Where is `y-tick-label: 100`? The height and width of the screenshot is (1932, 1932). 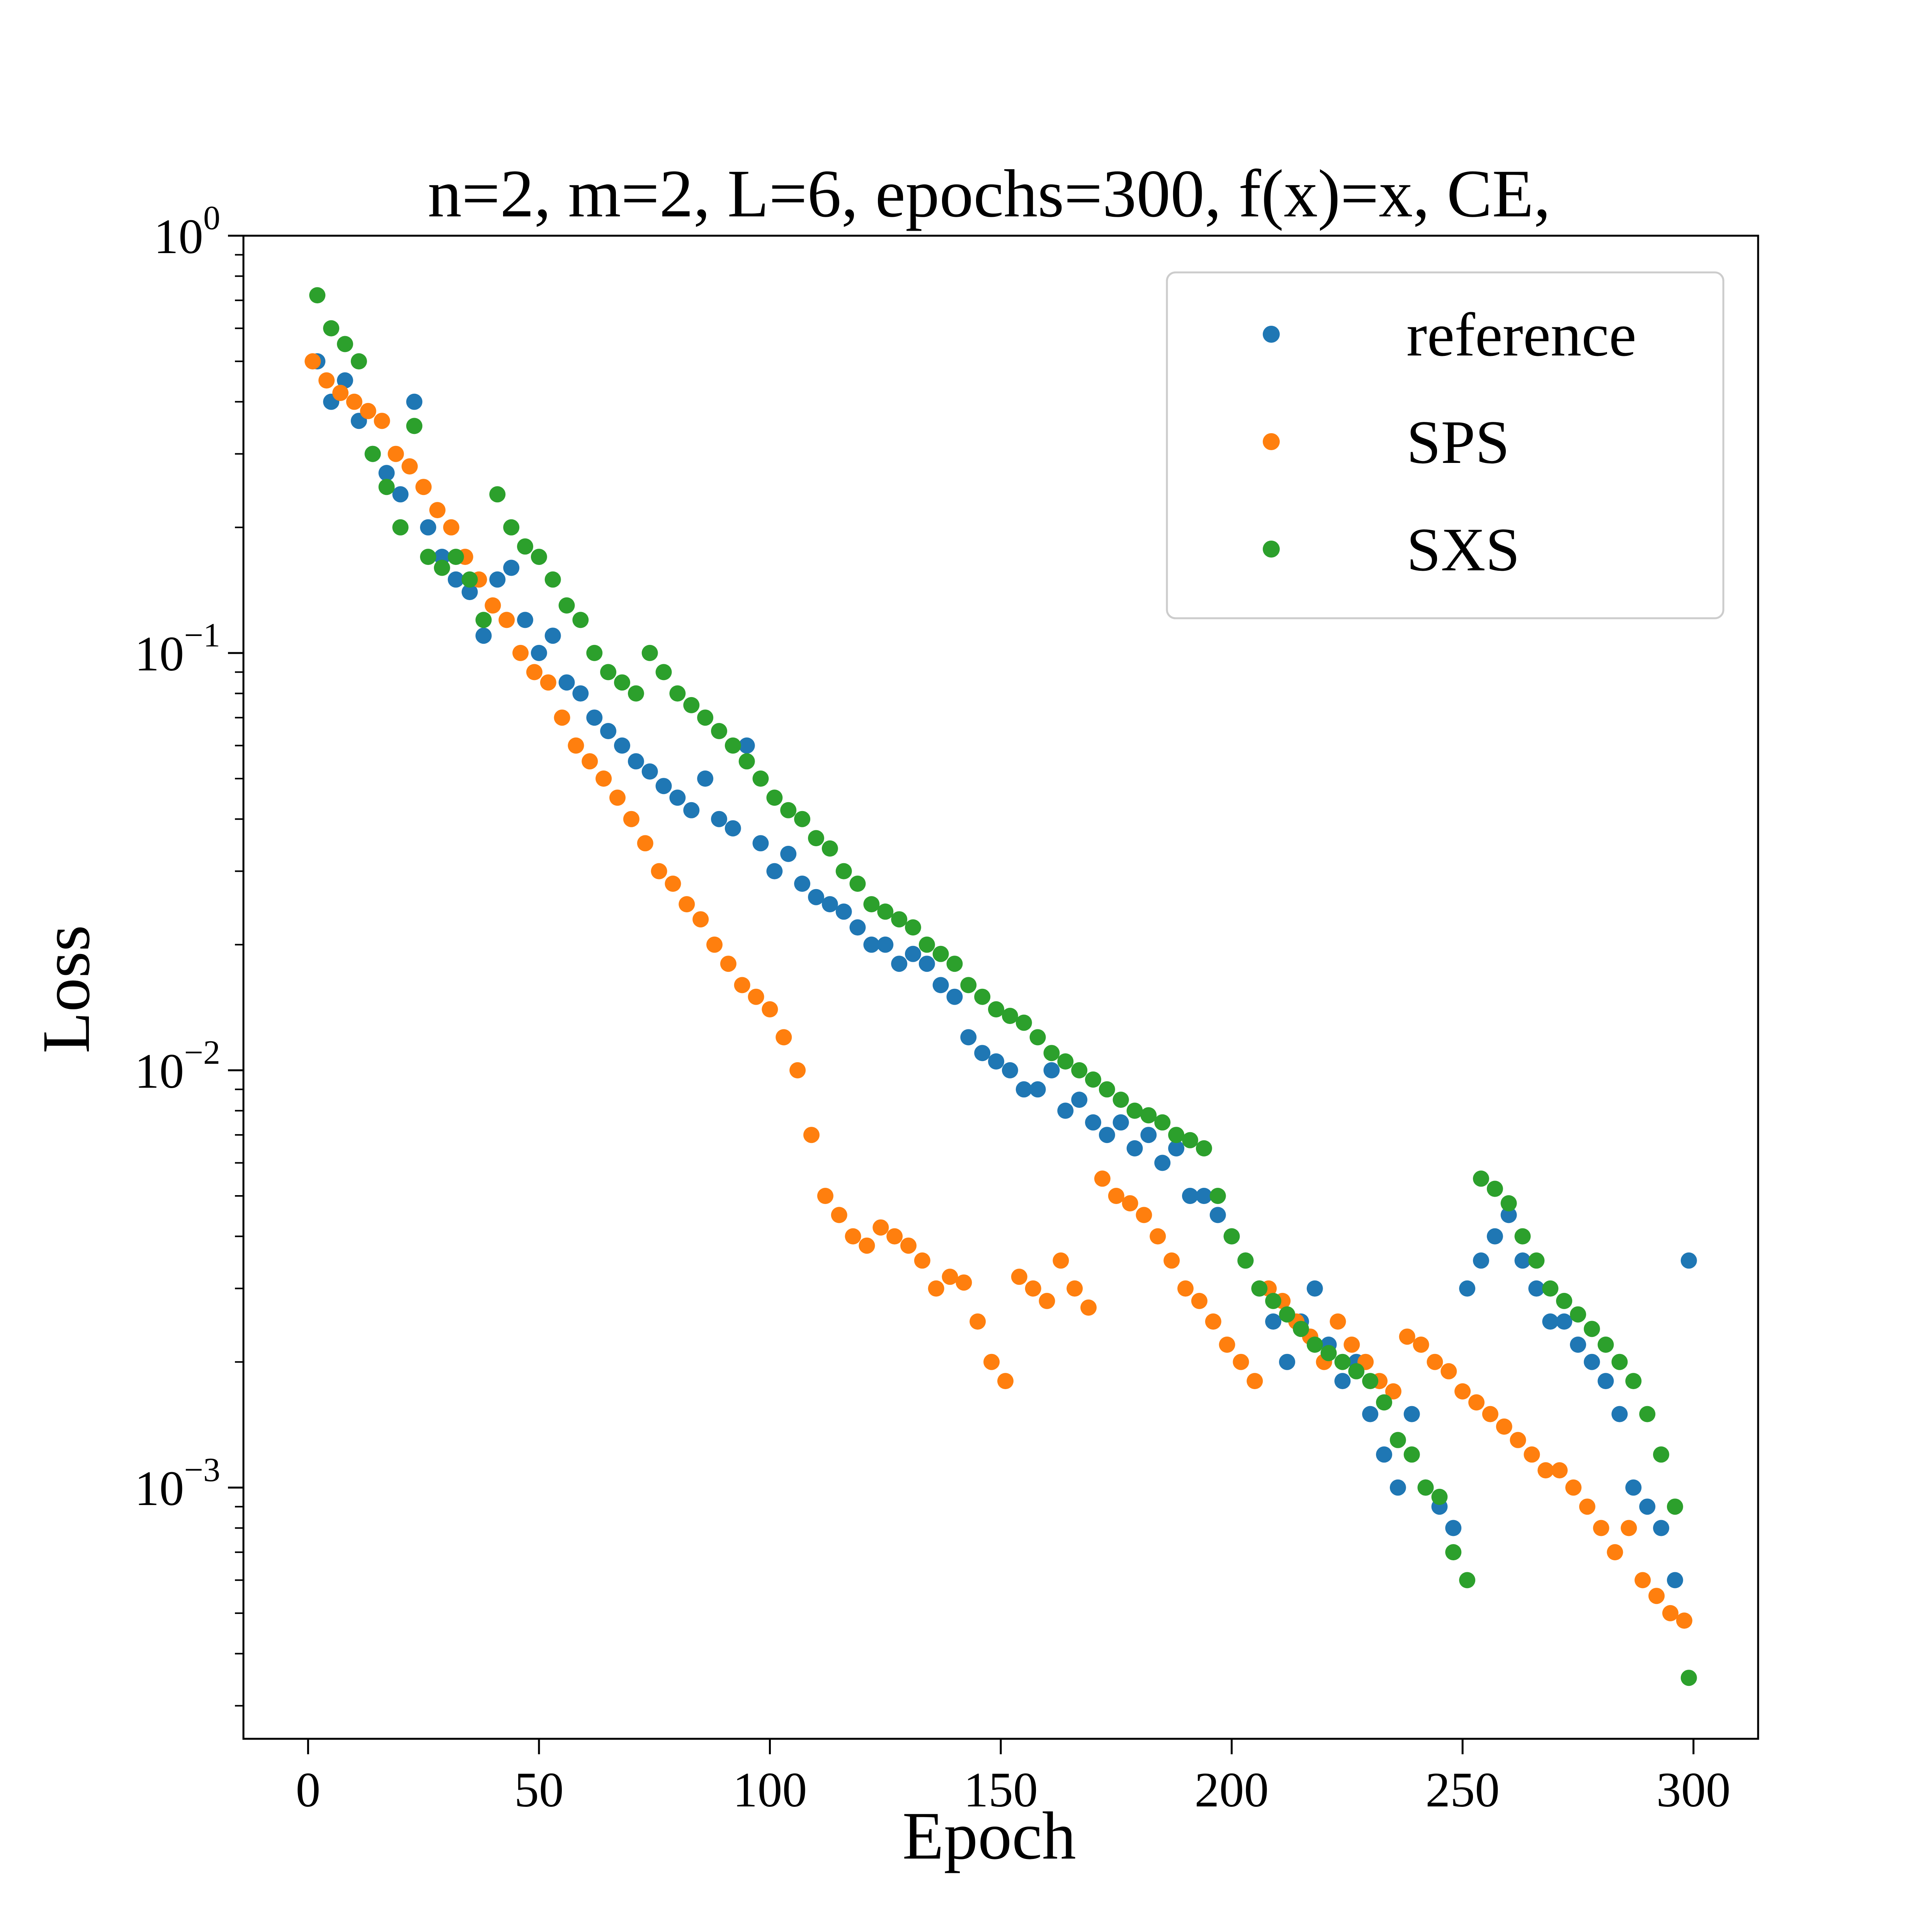
y-tick-label: 100 is located at coordinates (187, 232).